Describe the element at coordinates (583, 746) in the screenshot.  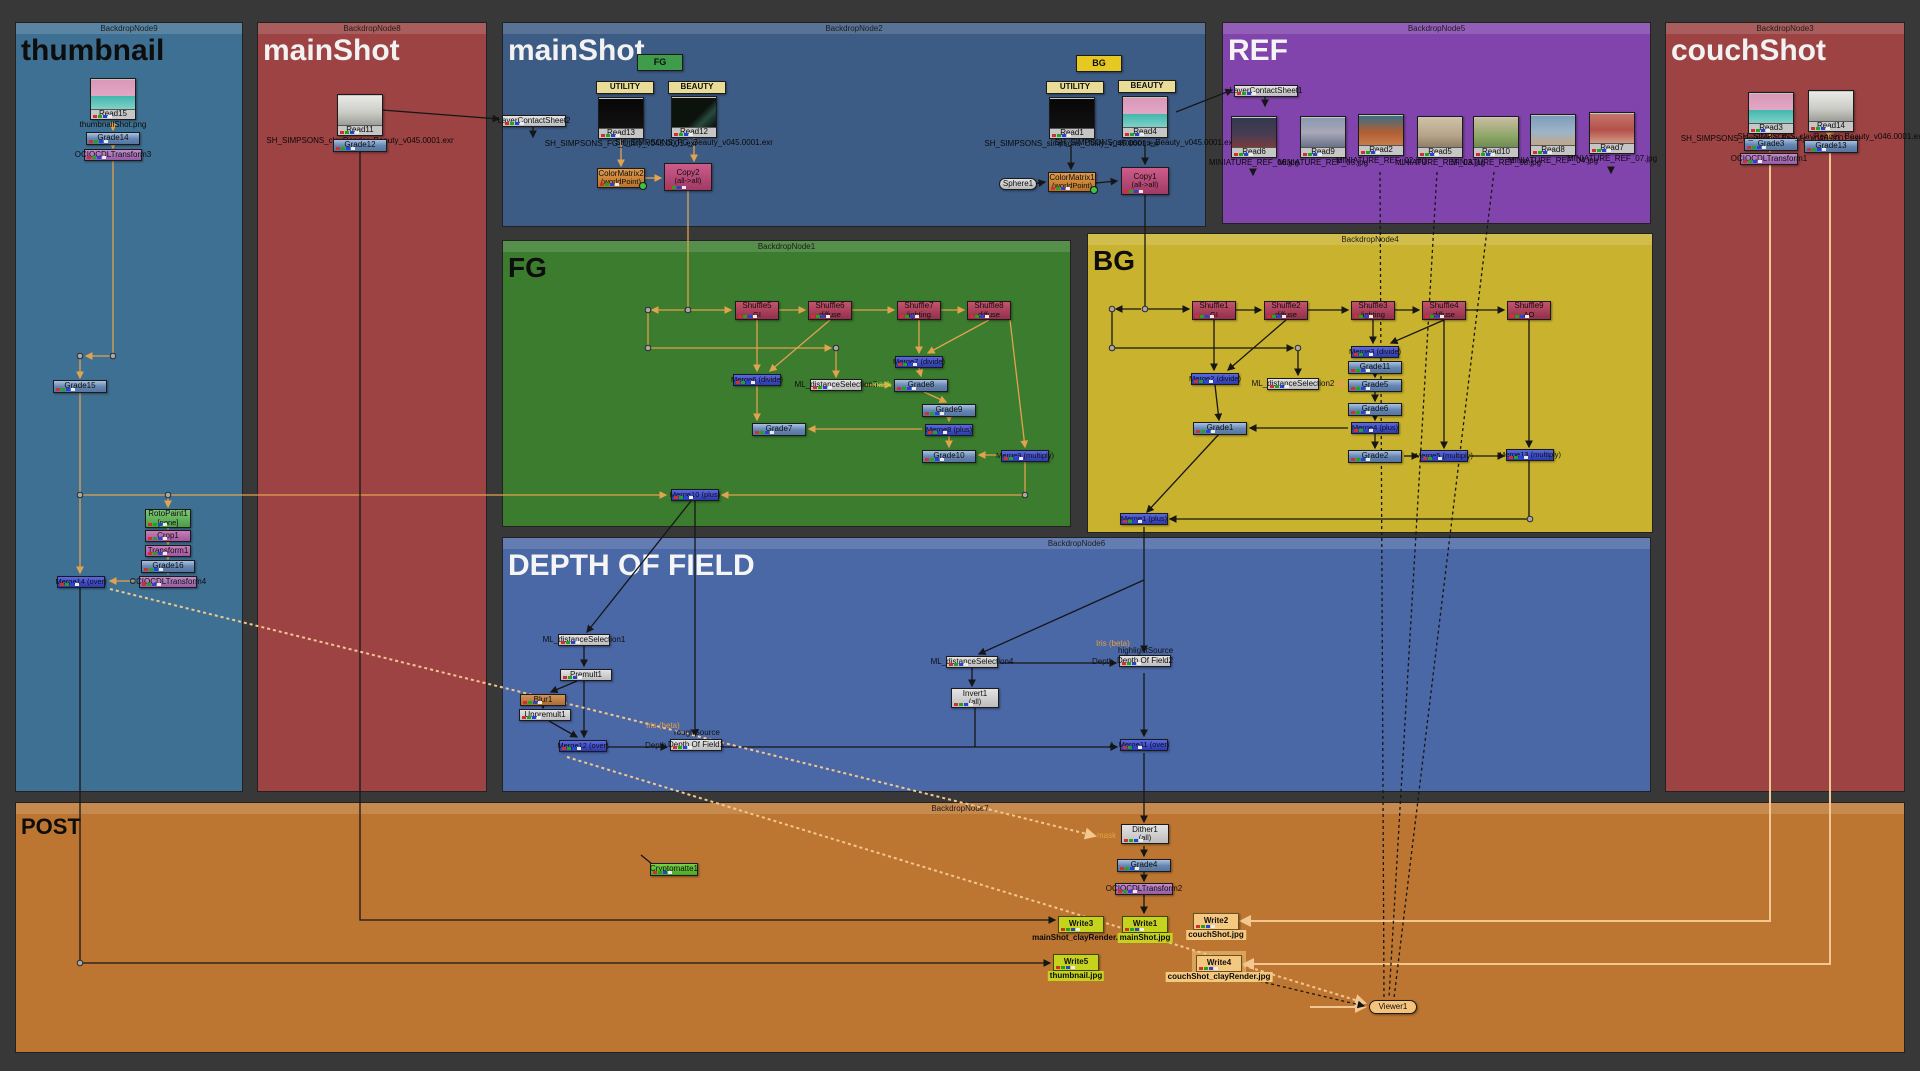
I see `node-merge12-over: Merge12 (over)` at that location.